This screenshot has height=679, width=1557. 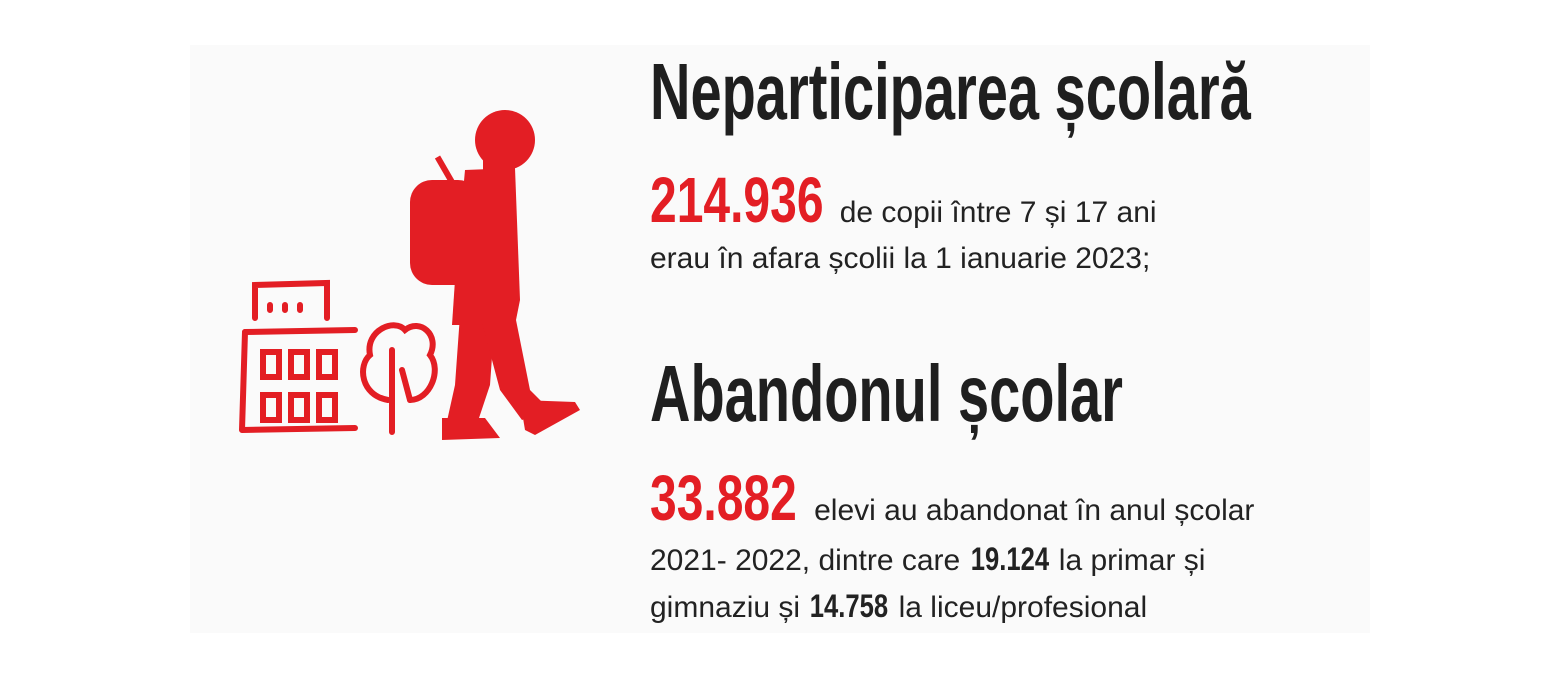 I want to click on stat-text: la primar și, so click(x=1132, y=560).